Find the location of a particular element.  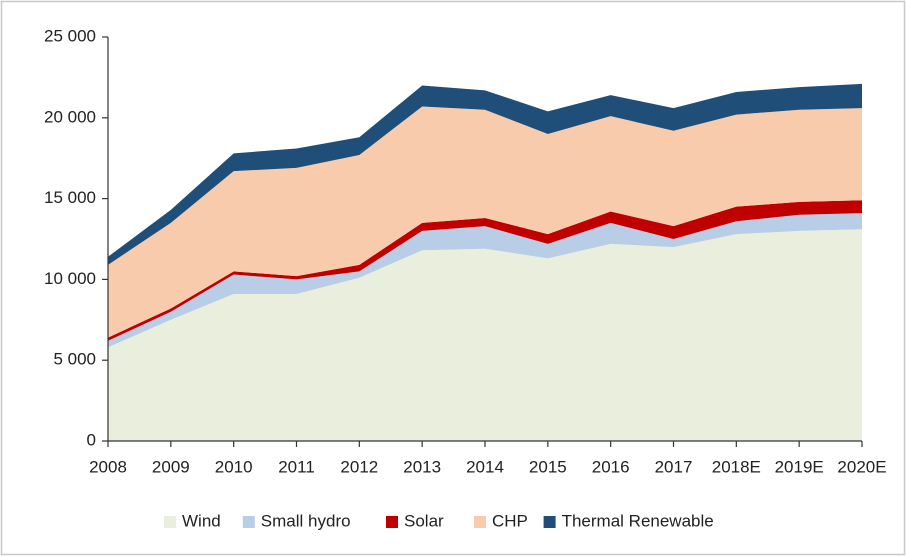

legend-label: Solar is located at coordinates (424, 520).